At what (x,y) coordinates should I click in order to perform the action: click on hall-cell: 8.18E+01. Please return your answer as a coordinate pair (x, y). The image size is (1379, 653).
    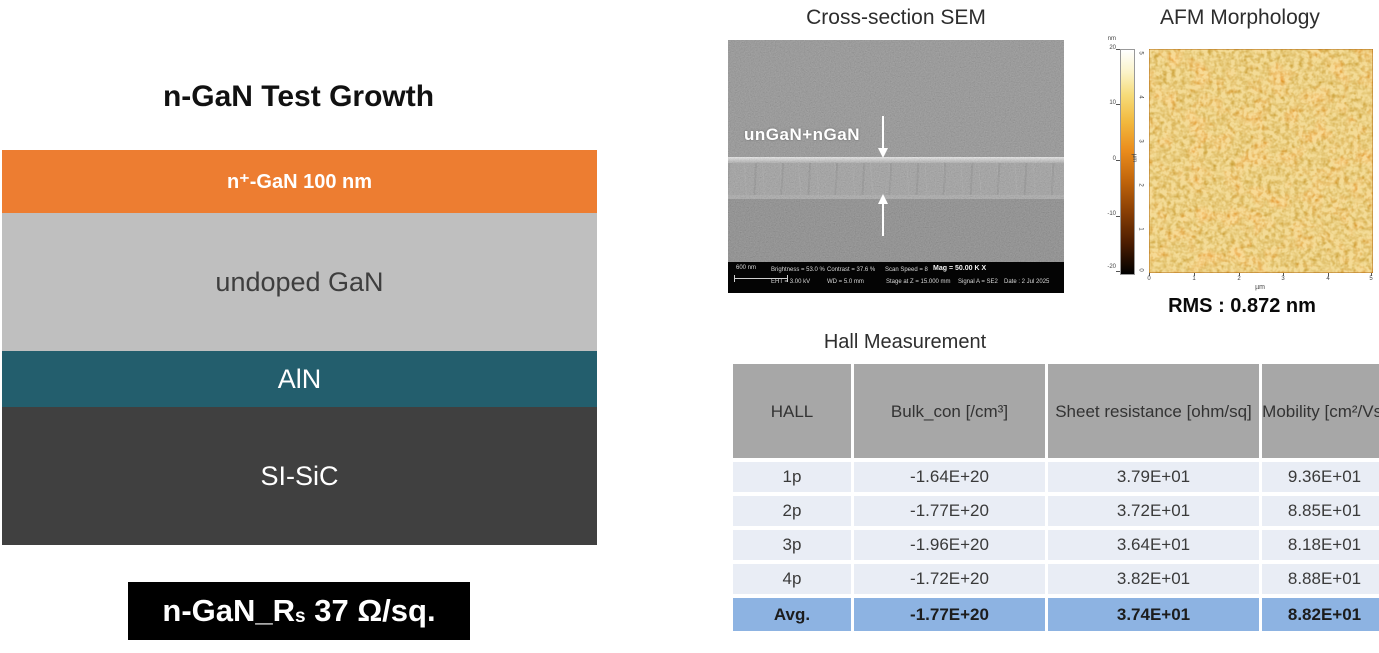
    Looking at the image, I should click on (1320, 545).